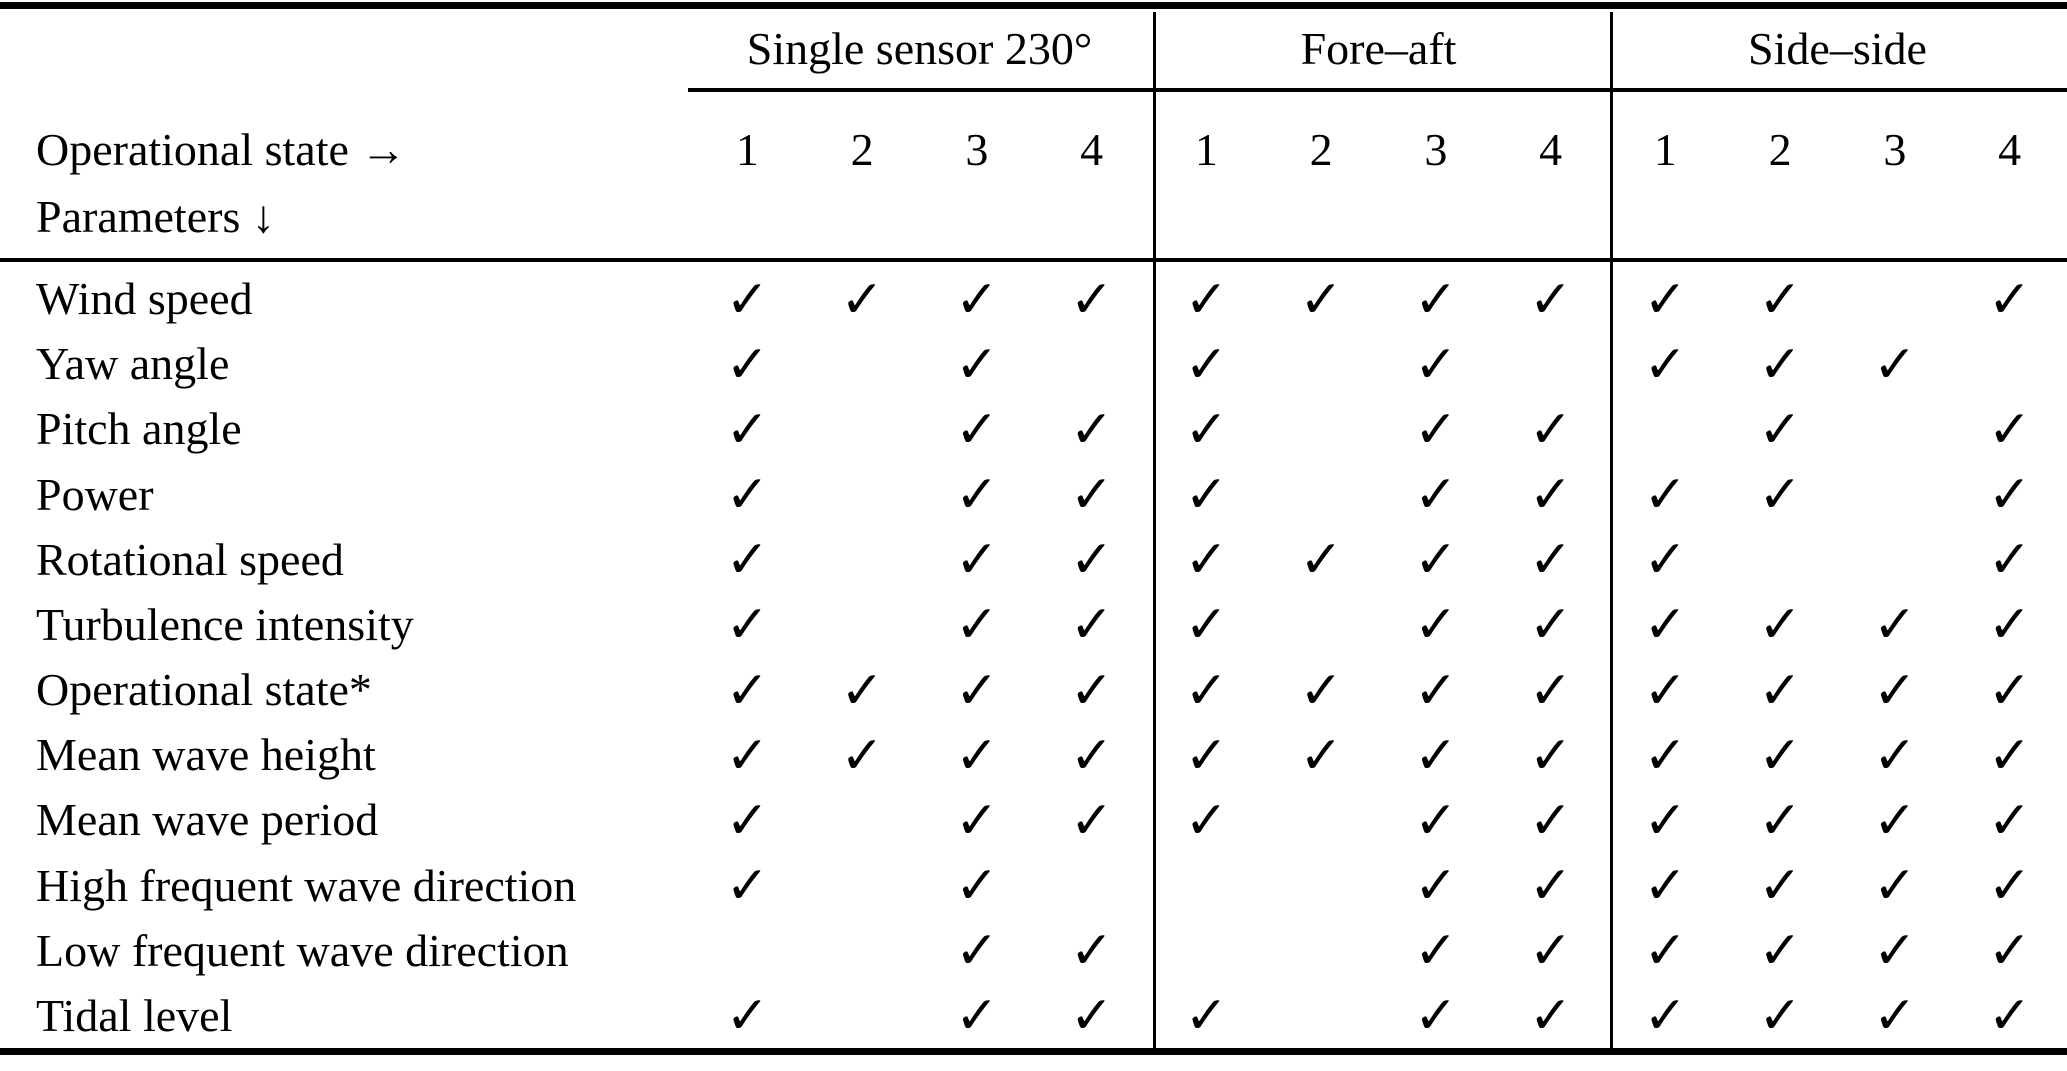 This screenshot has height=1071, width=2067. Describe the element at coordinates (190, 559) in the screenshot. I see `row-label: Rotational speed` at that location.